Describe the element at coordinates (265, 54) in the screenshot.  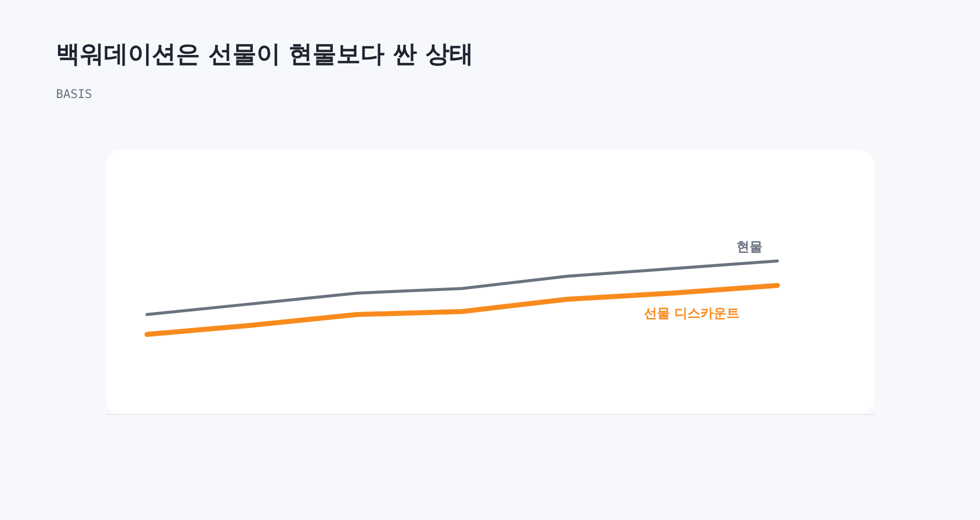
I see `chart-title: 백워데이션은 선물이 현물보다 싼 상태` at that location.